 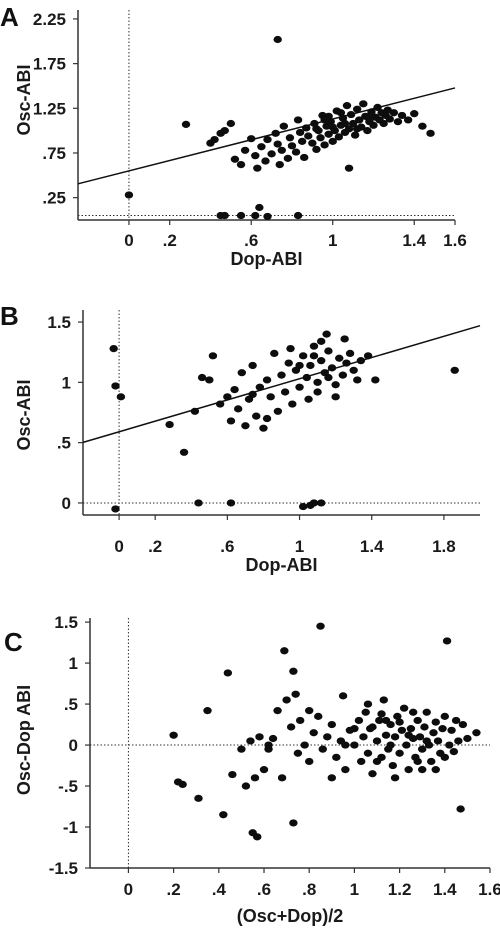 I want to click on y-tick-label: 1.25, so click(x=49, y=108).